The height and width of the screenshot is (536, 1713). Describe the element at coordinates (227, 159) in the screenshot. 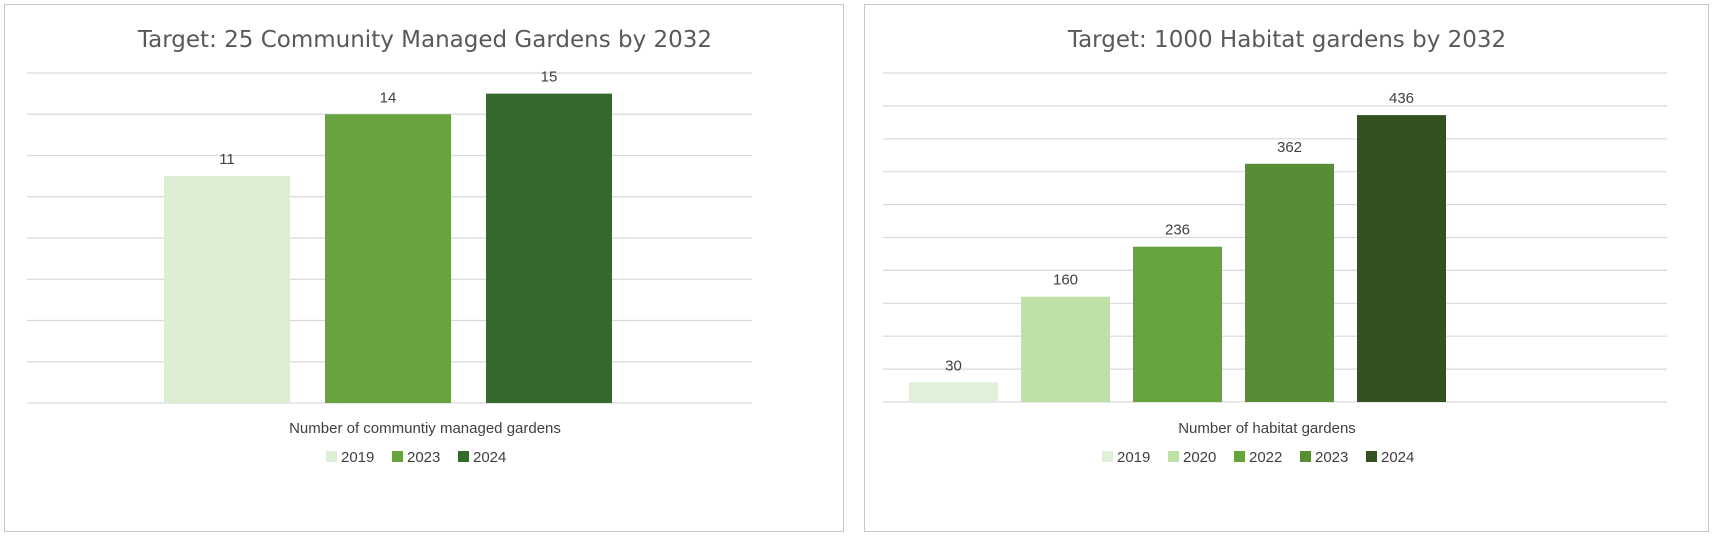

I see `data-label-2019: 11` at that location.